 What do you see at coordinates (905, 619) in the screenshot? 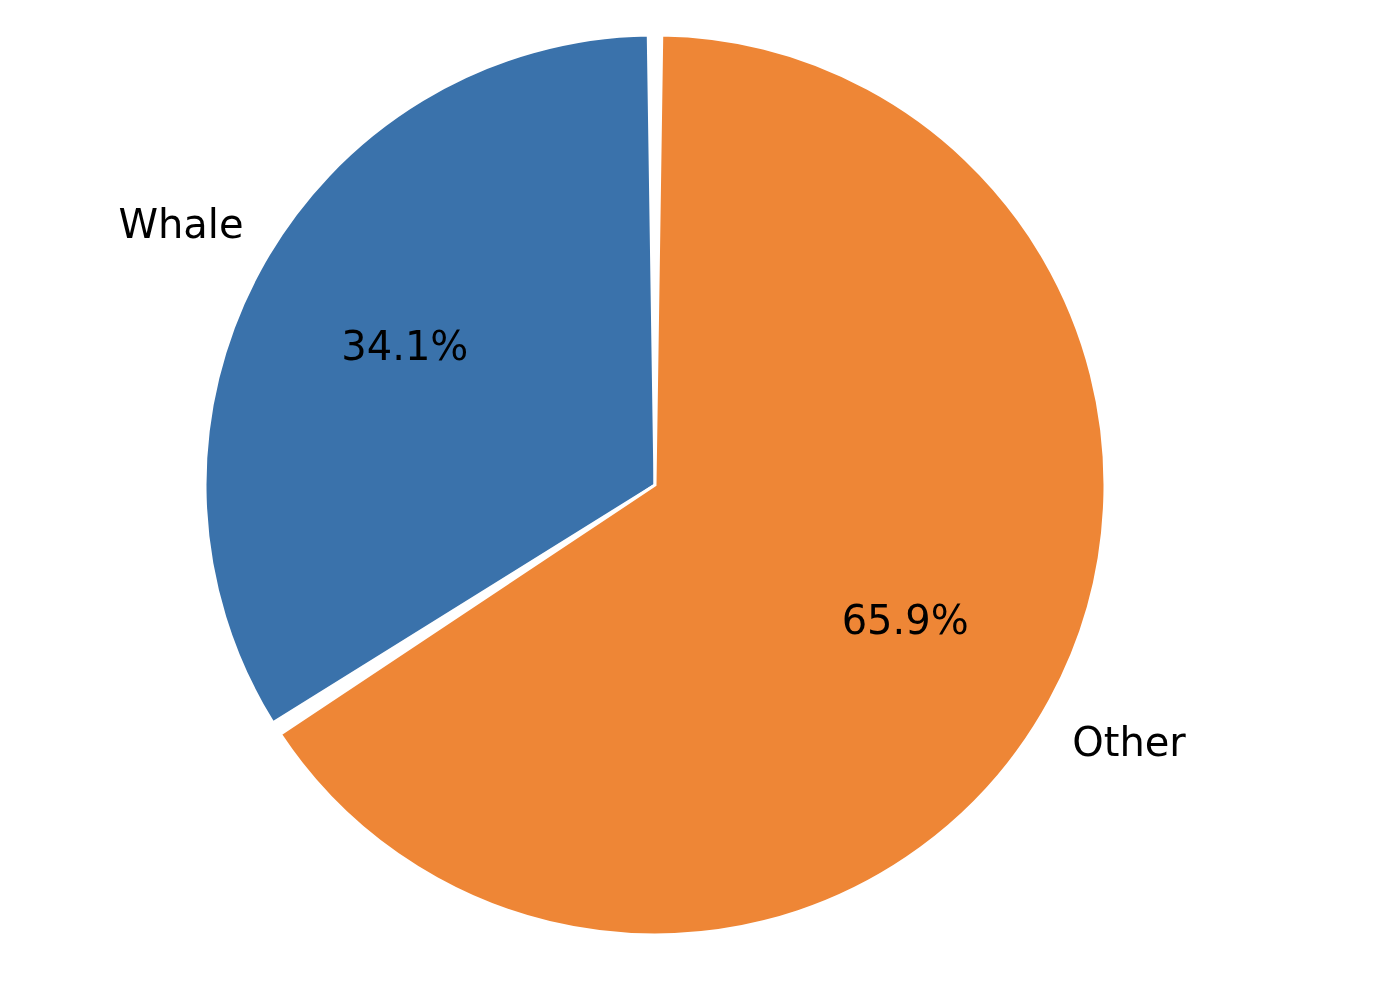
I see `data-label: 65.9%` at bounding box center [905, 619].